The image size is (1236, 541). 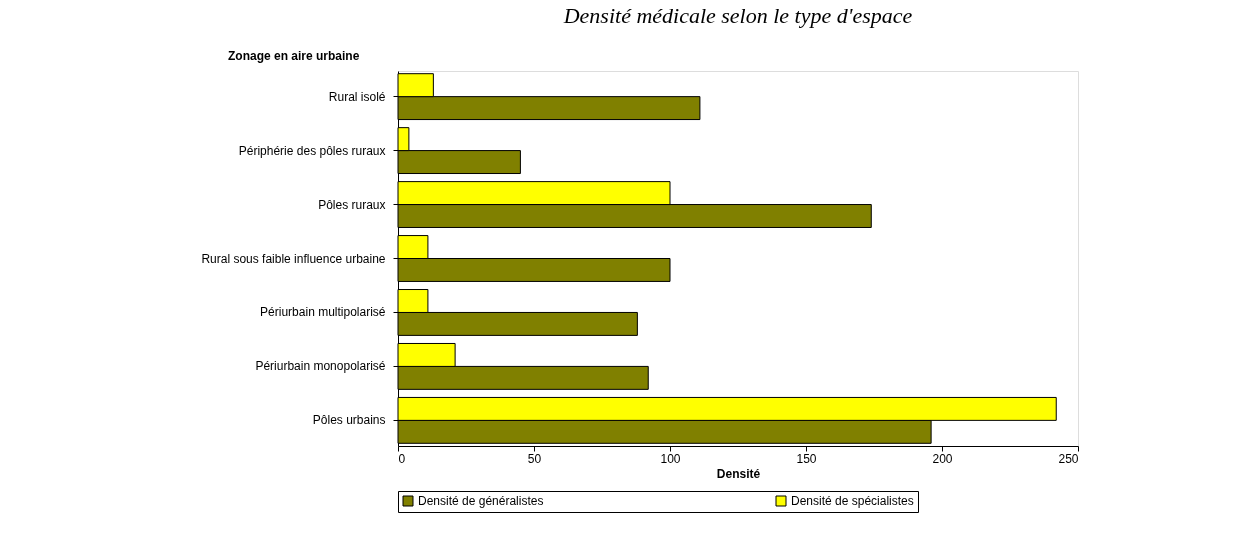 What do you see at coordinates (737, 15) in the screenshot?
I see `chart-title: Densité médicale selon le type d'espace` at bounding box center [737, 15].